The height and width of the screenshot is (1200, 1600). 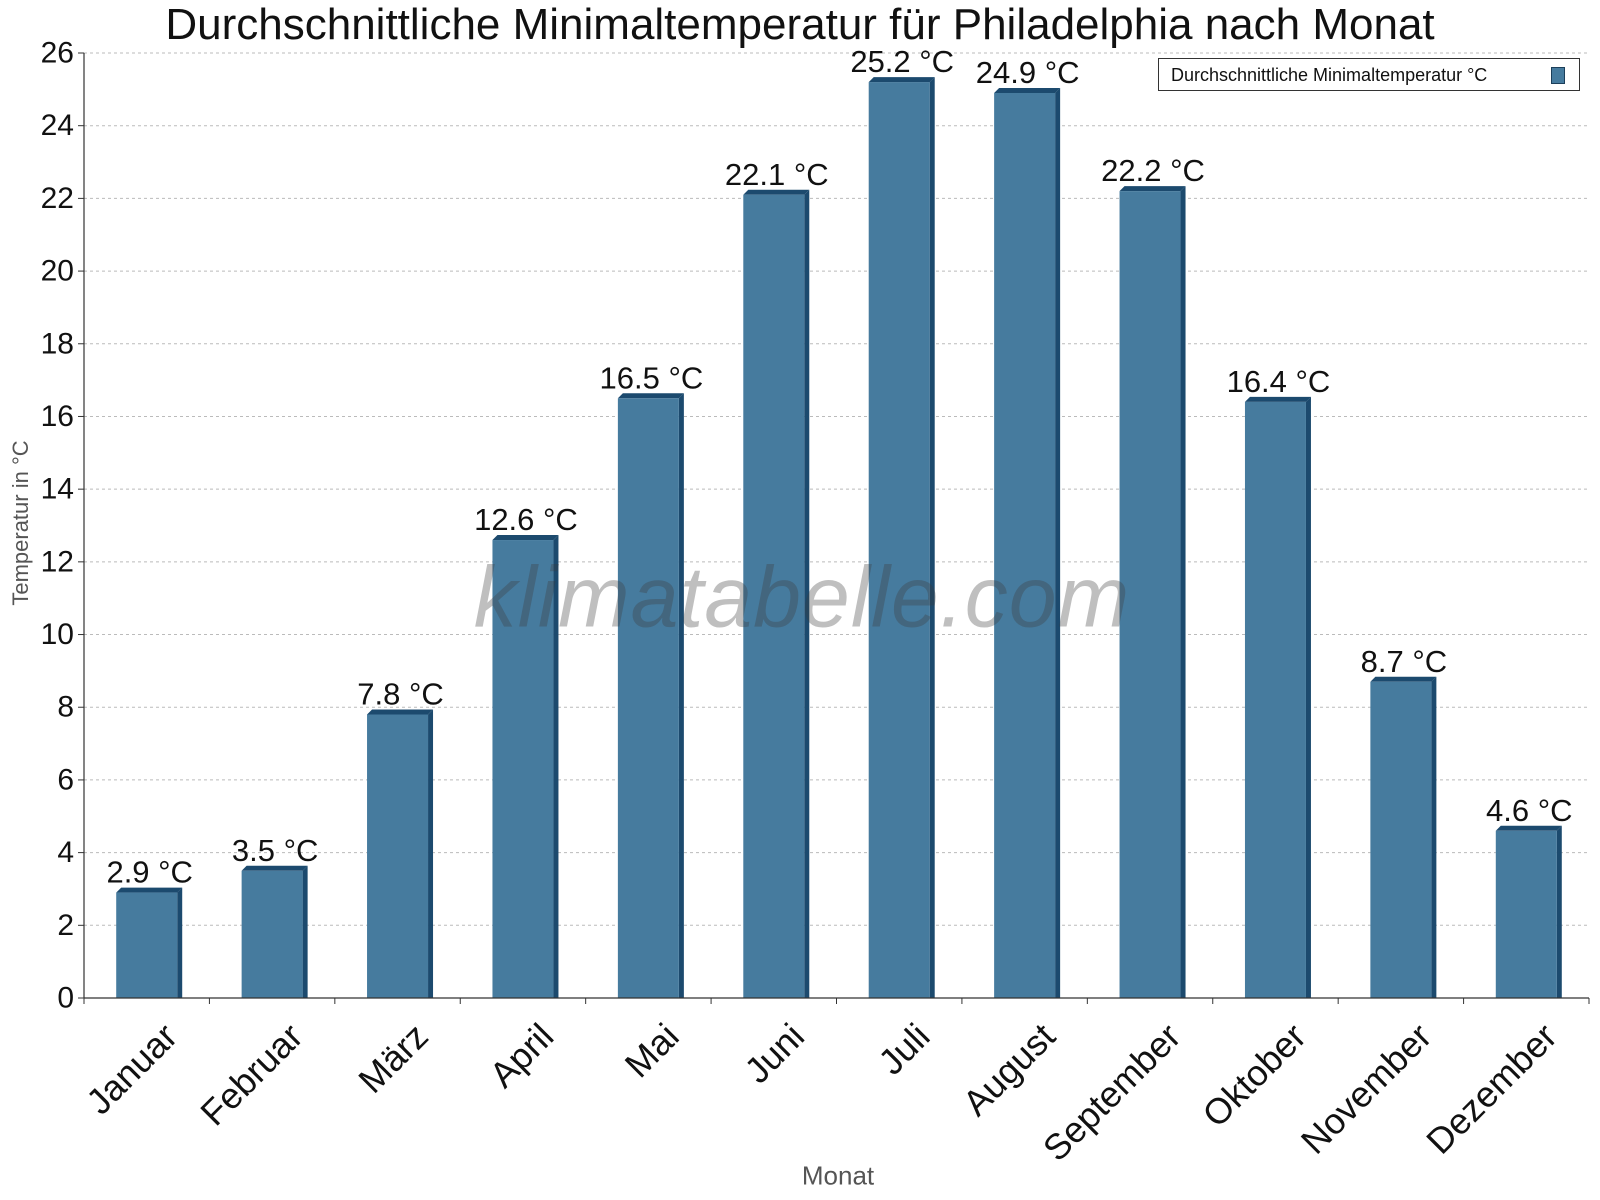 What do you see at coordinates (1112, 1092) in the screenshot?
I see `x-tick-label: September` at bounding box center [1112, 1092].